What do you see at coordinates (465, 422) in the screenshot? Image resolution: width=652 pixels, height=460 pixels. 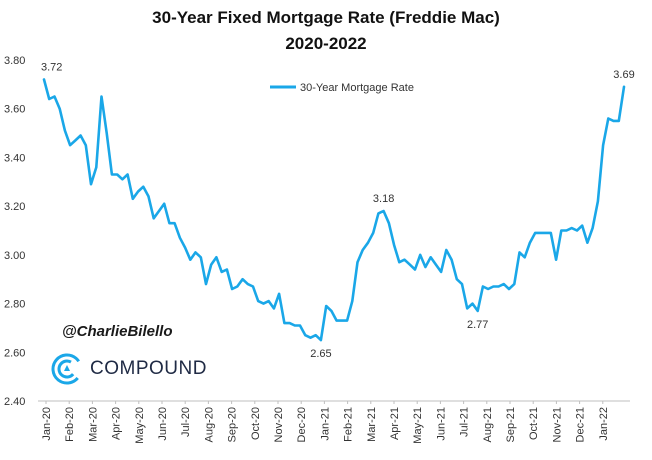 I see `x-tick-label: Jul-21` at bounding box center [465, 422].